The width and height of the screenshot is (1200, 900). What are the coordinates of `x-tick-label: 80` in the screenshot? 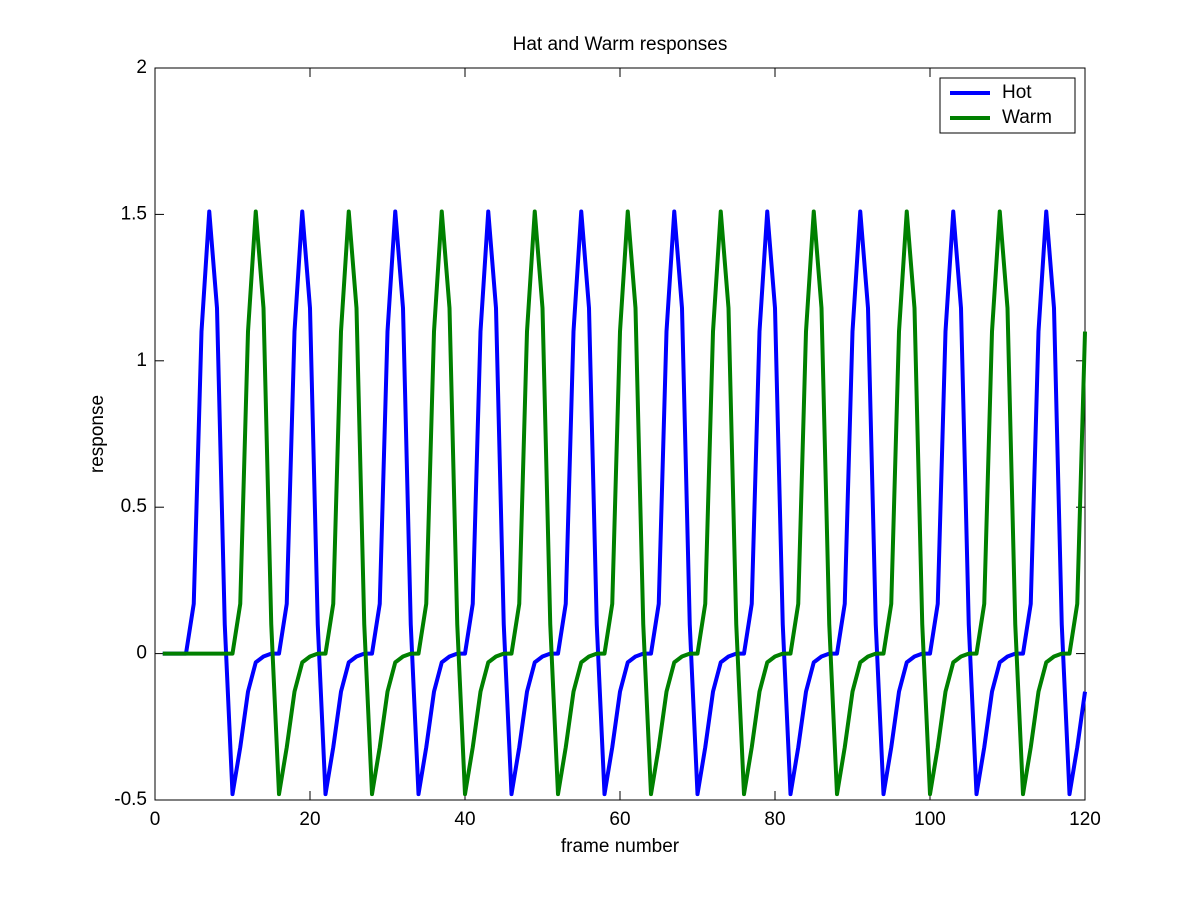 It's located at (774, 819).